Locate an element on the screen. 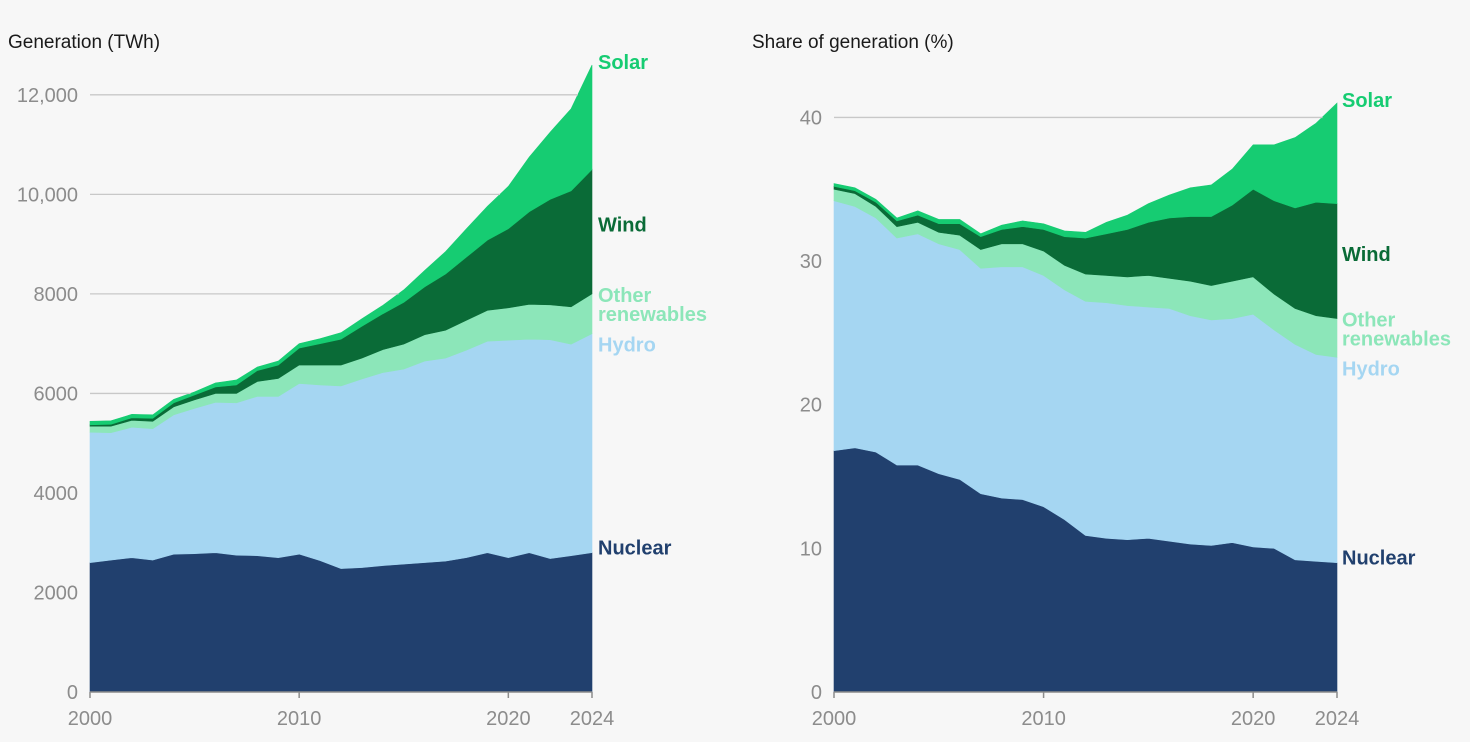 The image size is (1470, 742). y-tick-label: 10 is located at coordinates (811, 549).